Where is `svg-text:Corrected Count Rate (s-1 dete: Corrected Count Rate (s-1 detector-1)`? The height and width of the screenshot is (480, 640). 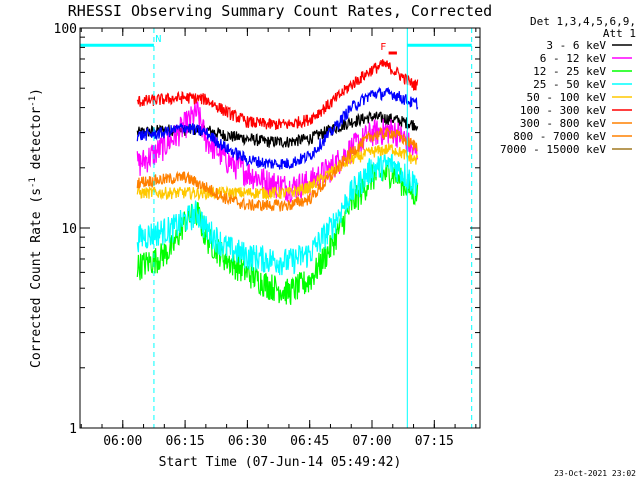
svg-text:Corrected Count Rate (s-1 dete: Corrected Count Rate (s-1 detector-1) is located at coordinates (36, 228).